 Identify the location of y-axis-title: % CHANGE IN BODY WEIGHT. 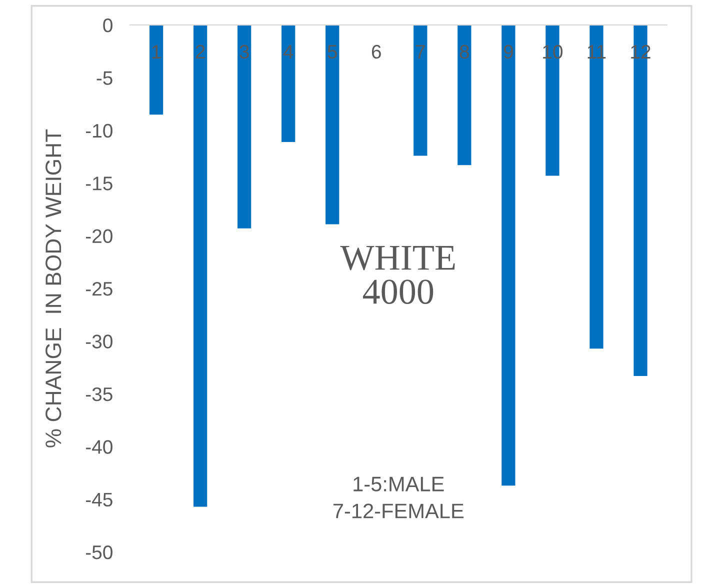
(54, 288).